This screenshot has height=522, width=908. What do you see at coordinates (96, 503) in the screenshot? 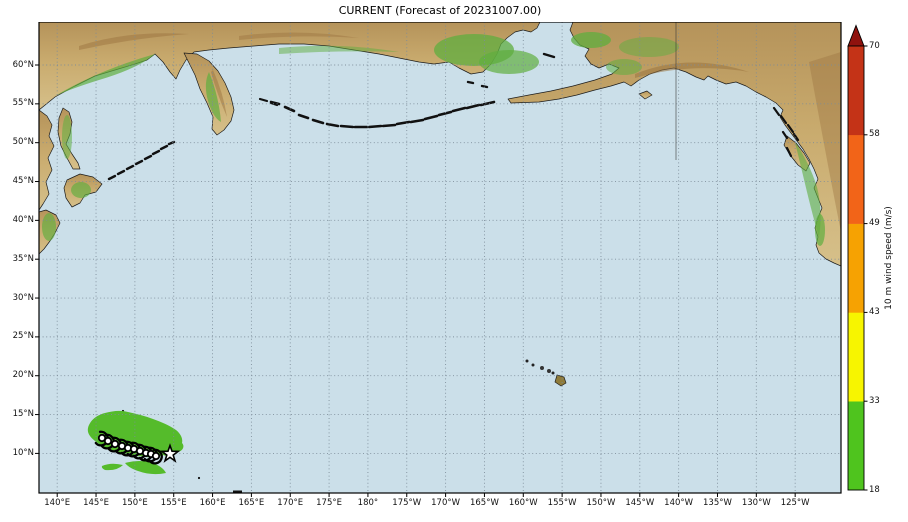
I see `x-tick-label: 145°E` at bounding box center [96, 503].